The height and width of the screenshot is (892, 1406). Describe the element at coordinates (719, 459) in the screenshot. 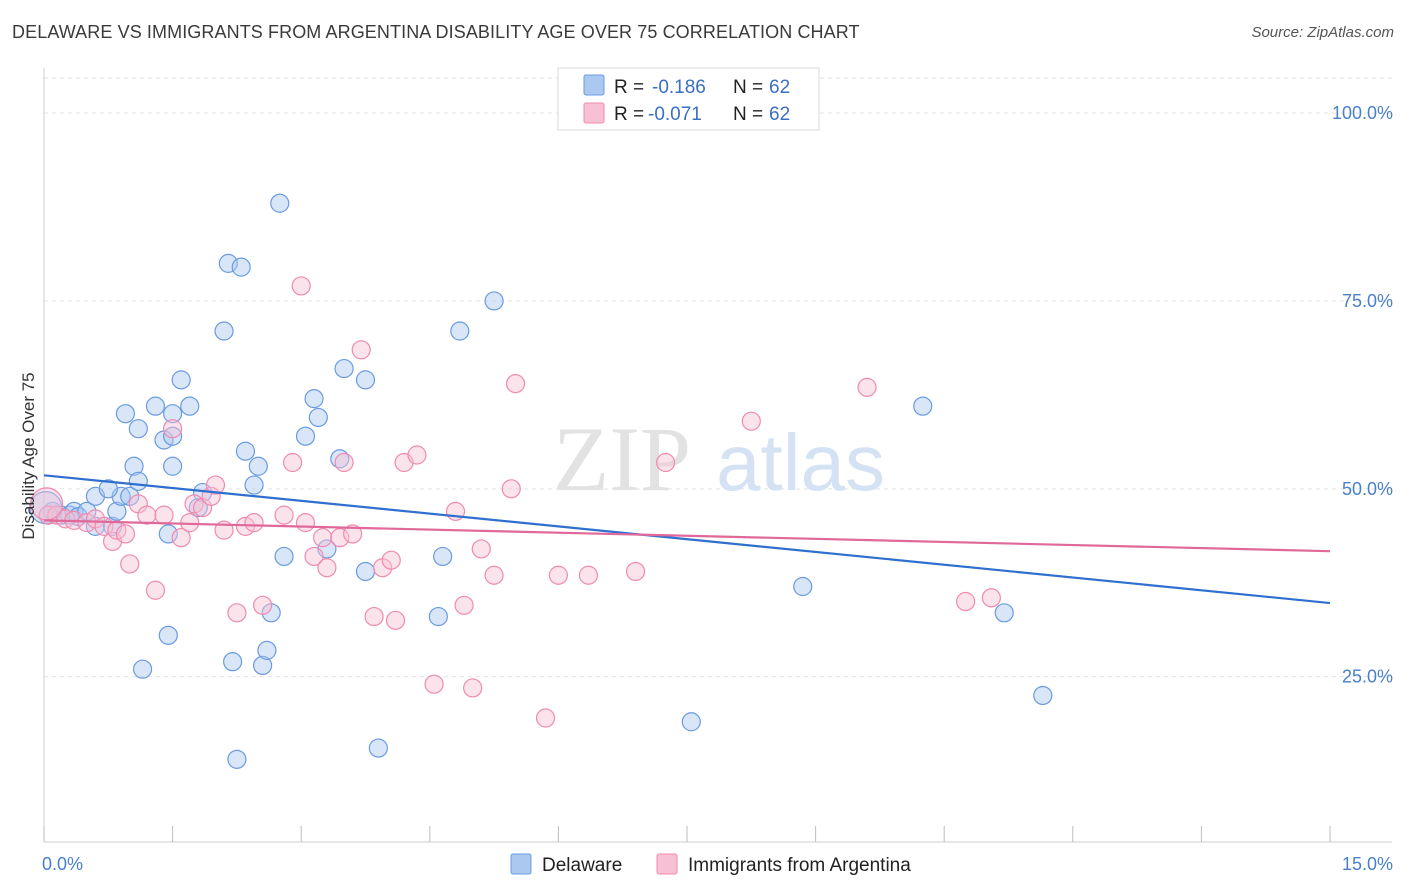

I see `watermark: ZIP atlas` at that location.